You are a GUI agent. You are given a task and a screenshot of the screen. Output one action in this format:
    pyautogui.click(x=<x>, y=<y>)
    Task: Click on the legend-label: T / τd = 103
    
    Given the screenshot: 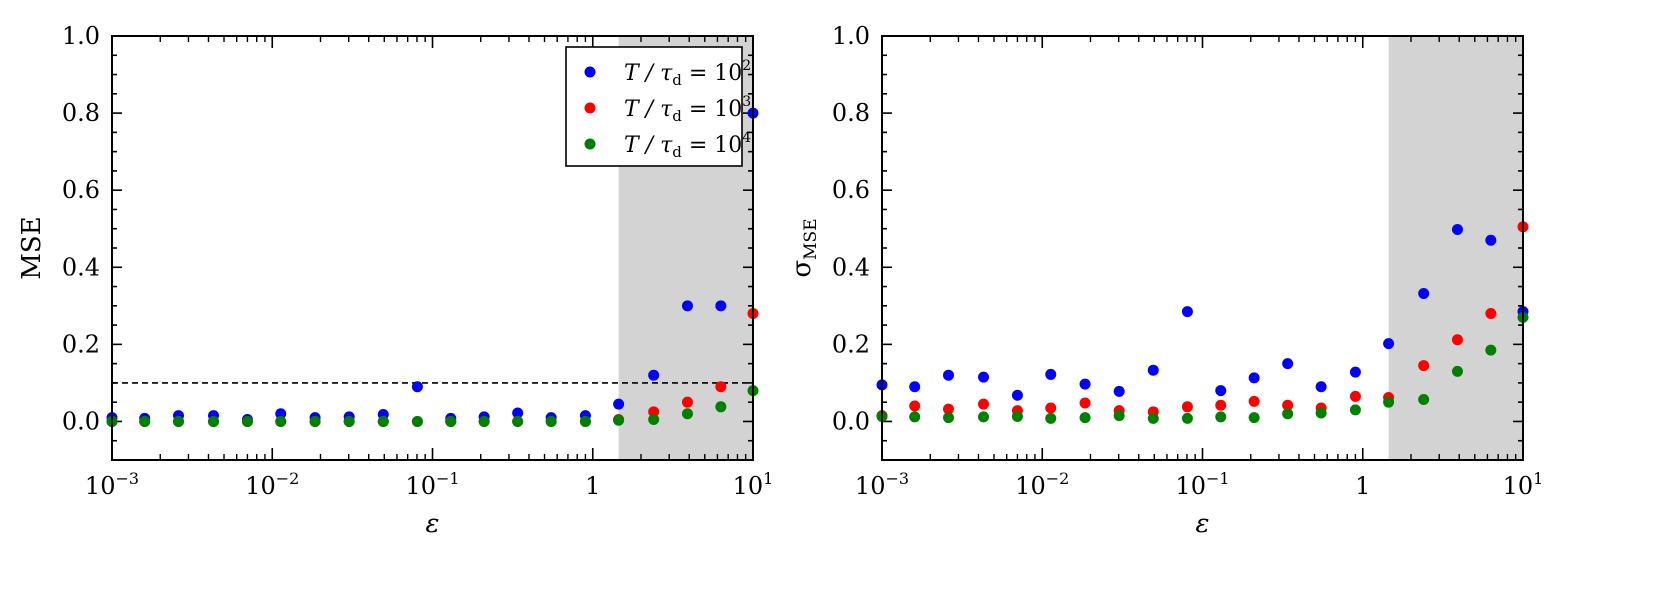 What is the action you would take?
    pyautogui.click(x=687, y=109)
    